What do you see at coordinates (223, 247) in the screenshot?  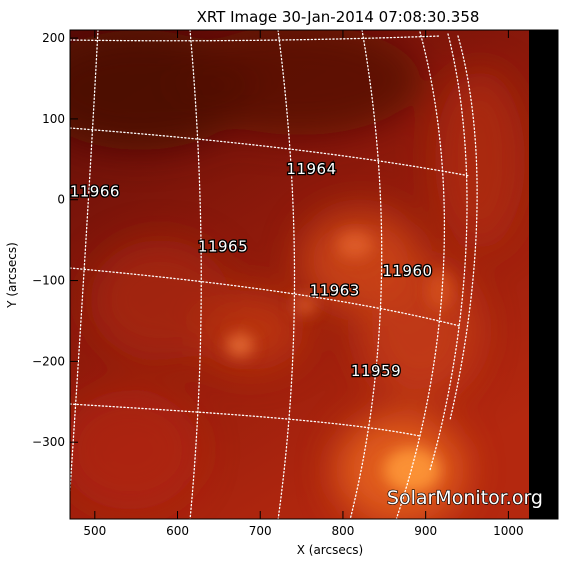 I see `active-region-label: 11965` at bounding box center [223, 247].